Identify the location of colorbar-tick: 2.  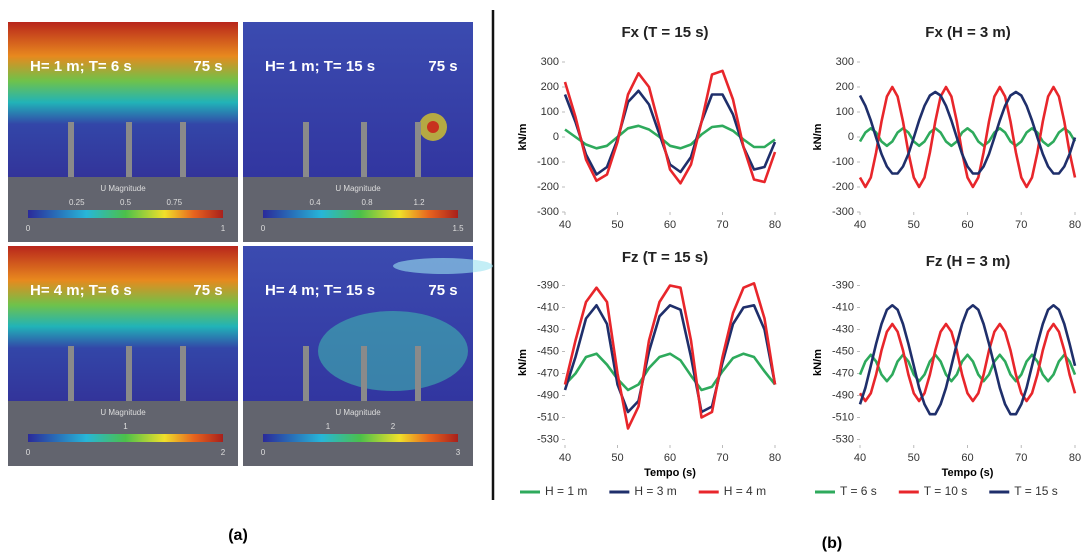
(393, 426).